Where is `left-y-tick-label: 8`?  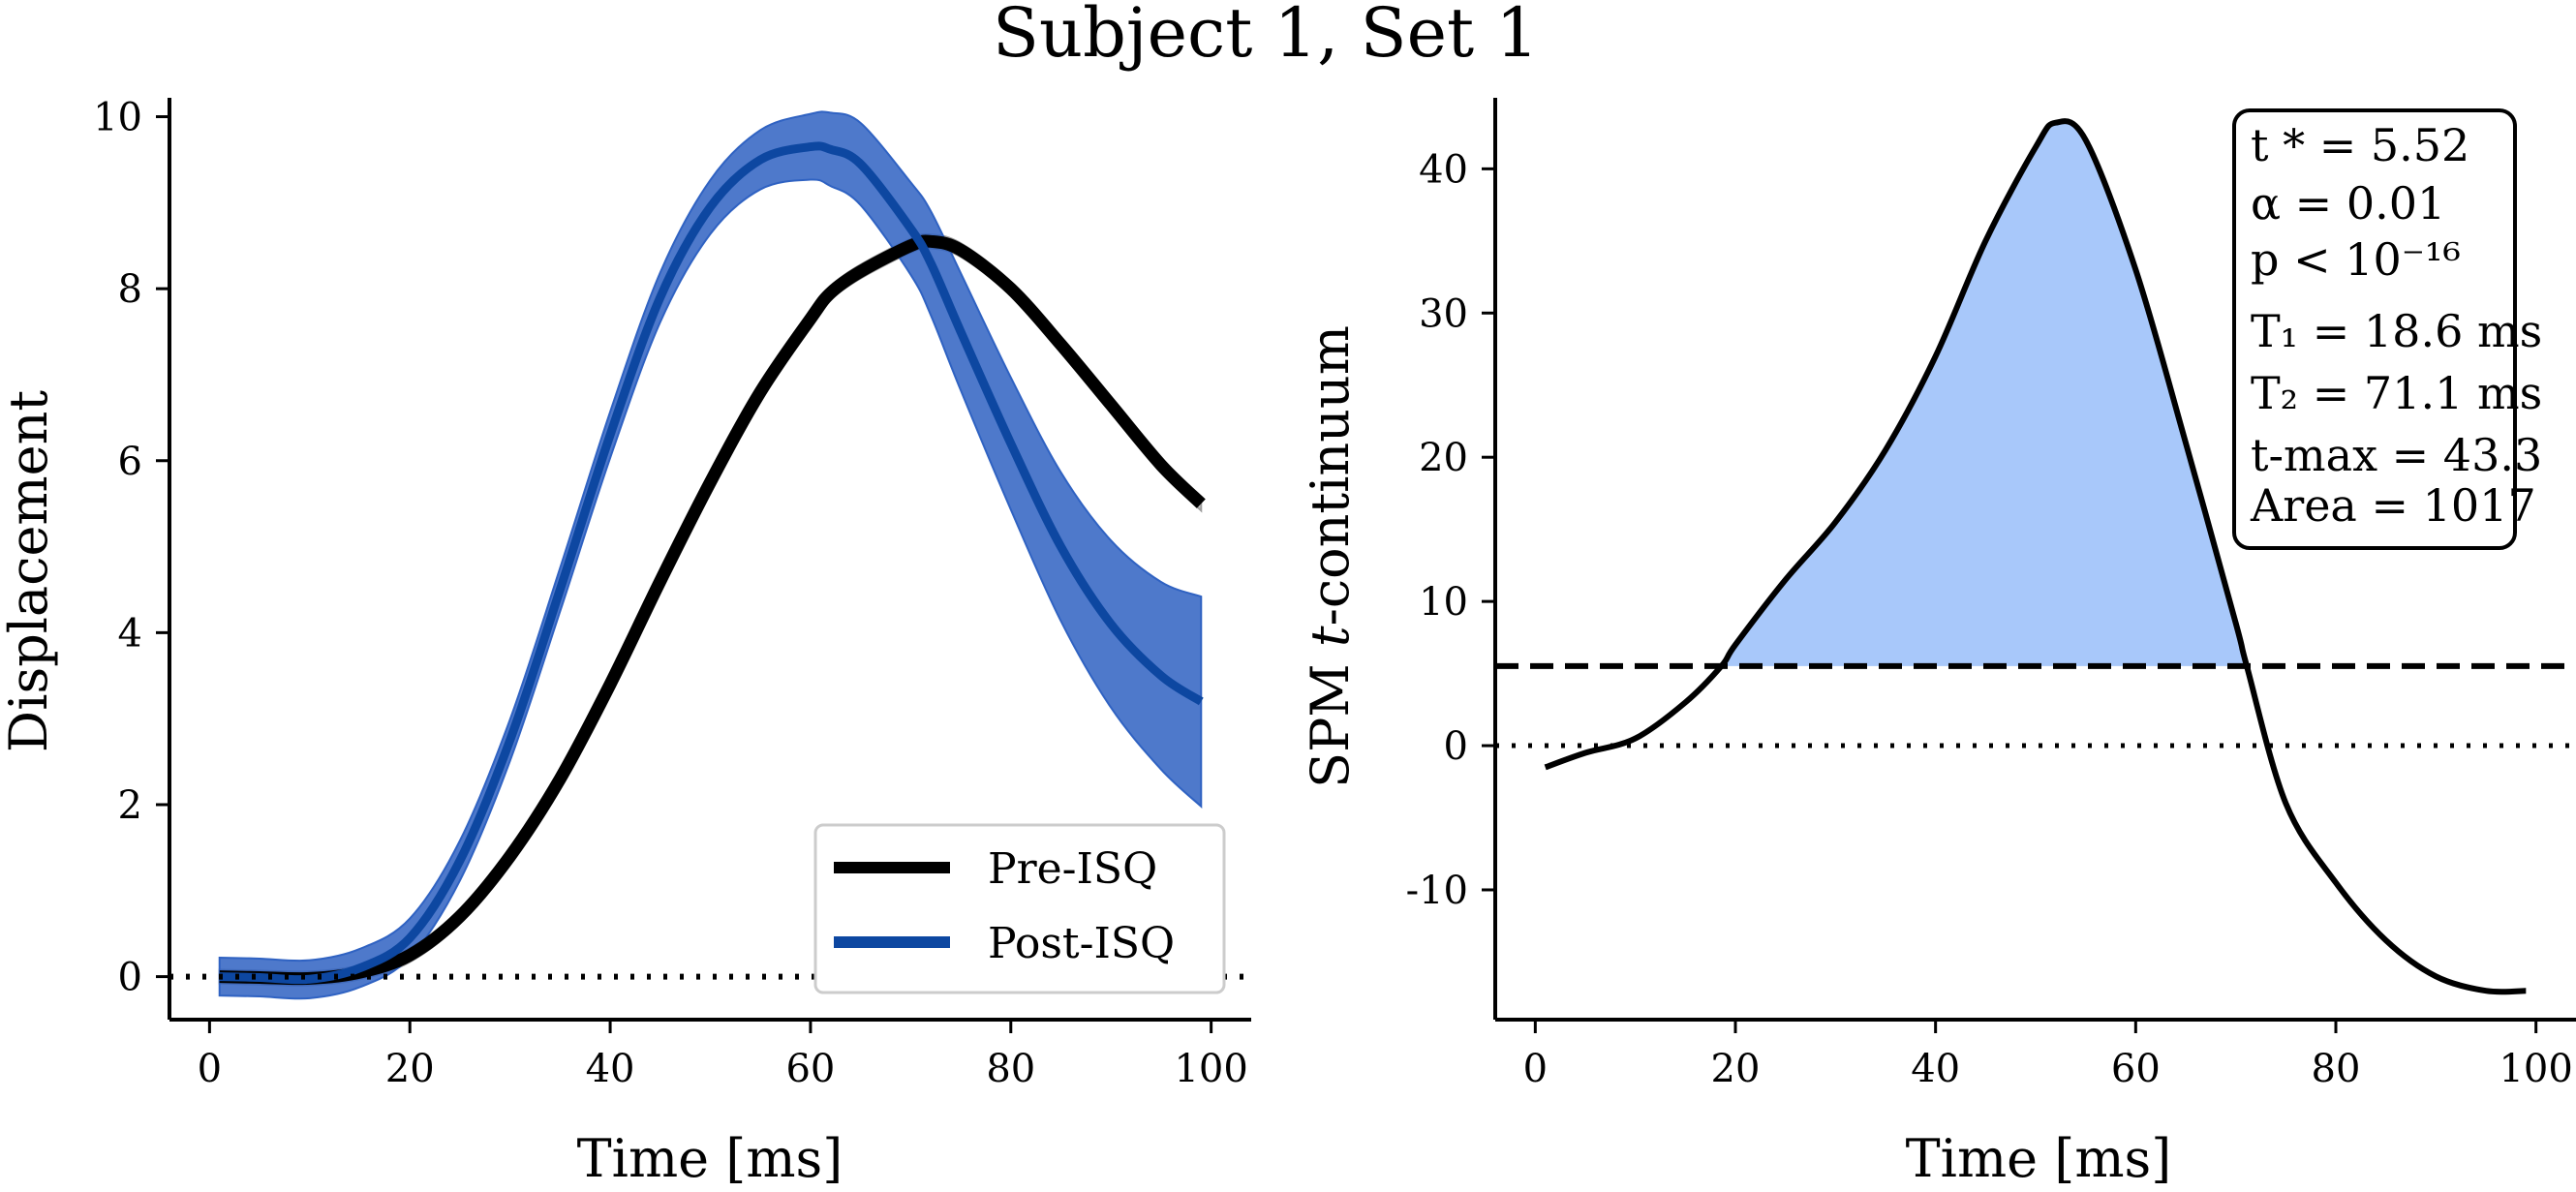 left-y-tick-label: 8 is located at coordinates (130, 289).